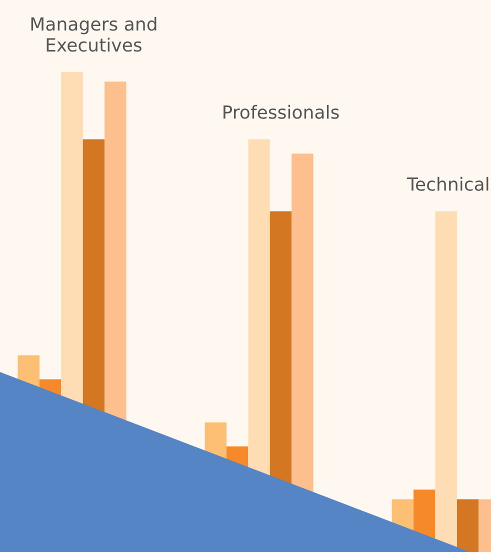  I want to click on x-tick-label: Professionals, so click(281, 111).